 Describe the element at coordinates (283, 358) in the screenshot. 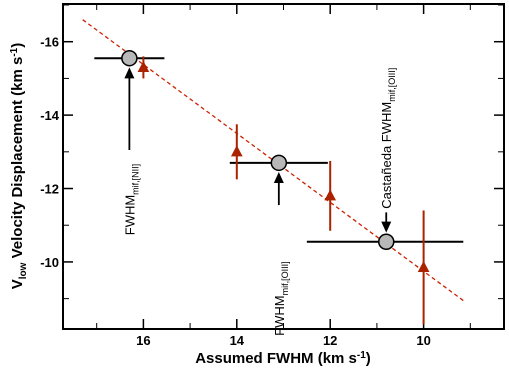

I see `x-axis-title: Assumed FWHM (km s-1)` at that location.